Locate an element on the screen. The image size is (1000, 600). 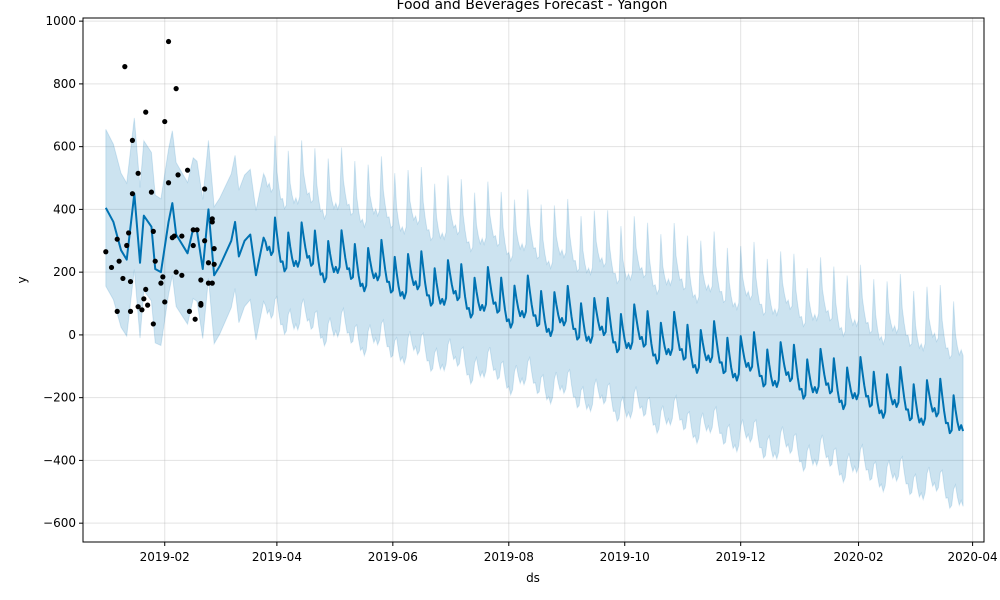
x-tick-label: 2019-12 is located at coordinates (741, 557).